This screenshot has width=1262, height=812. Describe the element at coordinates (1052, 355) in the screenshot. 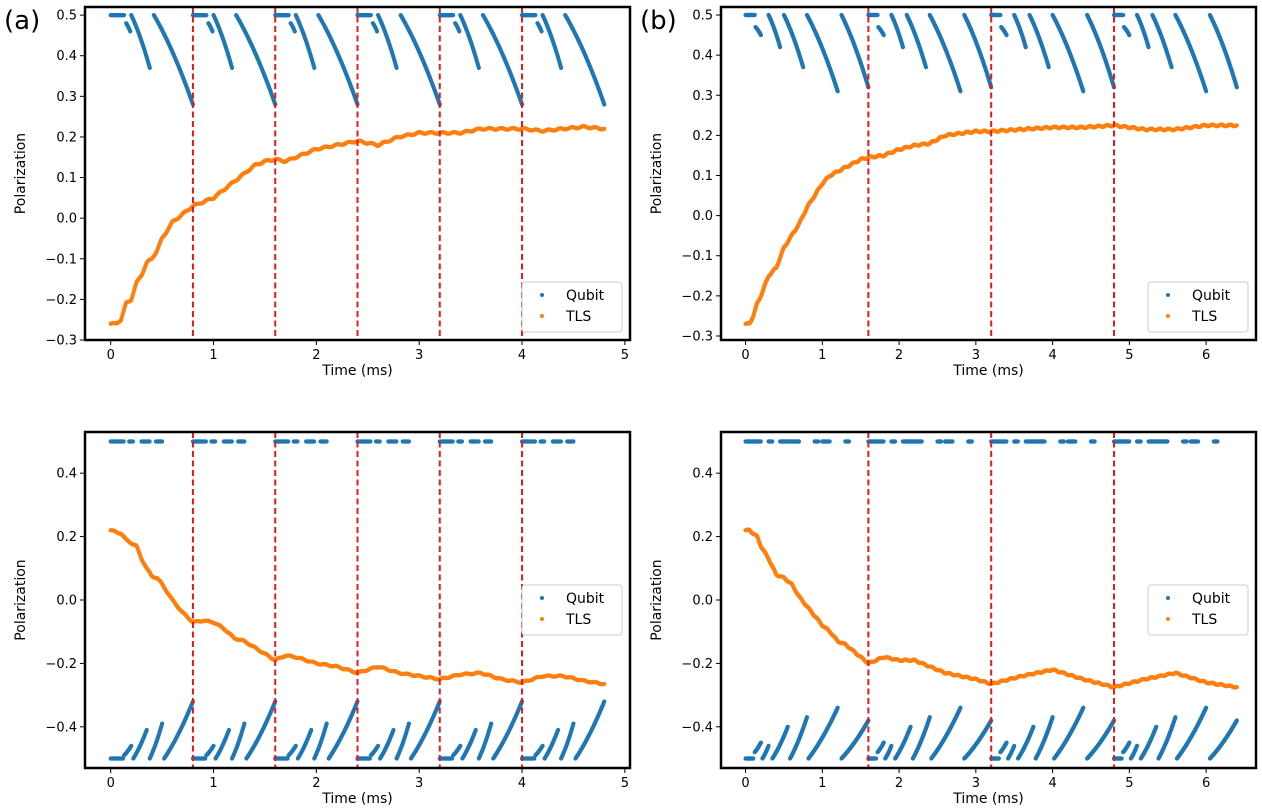

I see `x-tick-label: 4` at that location.